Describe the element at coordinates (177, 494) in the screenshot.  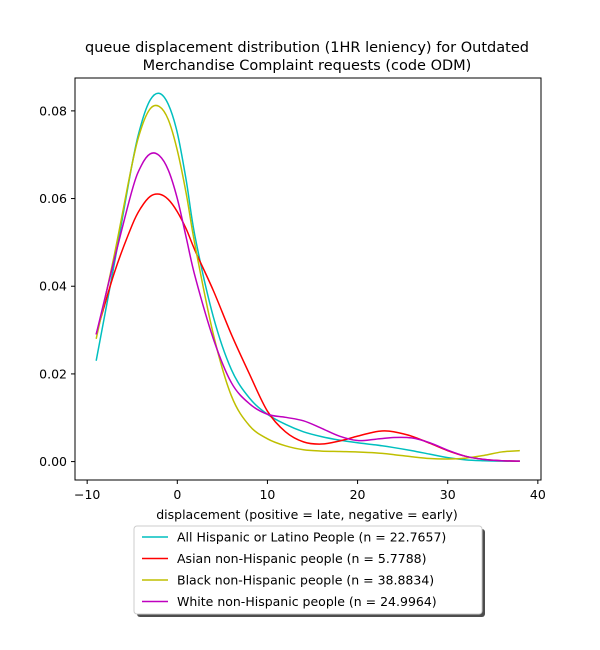
I see `x-tick-label: 0` at that location.